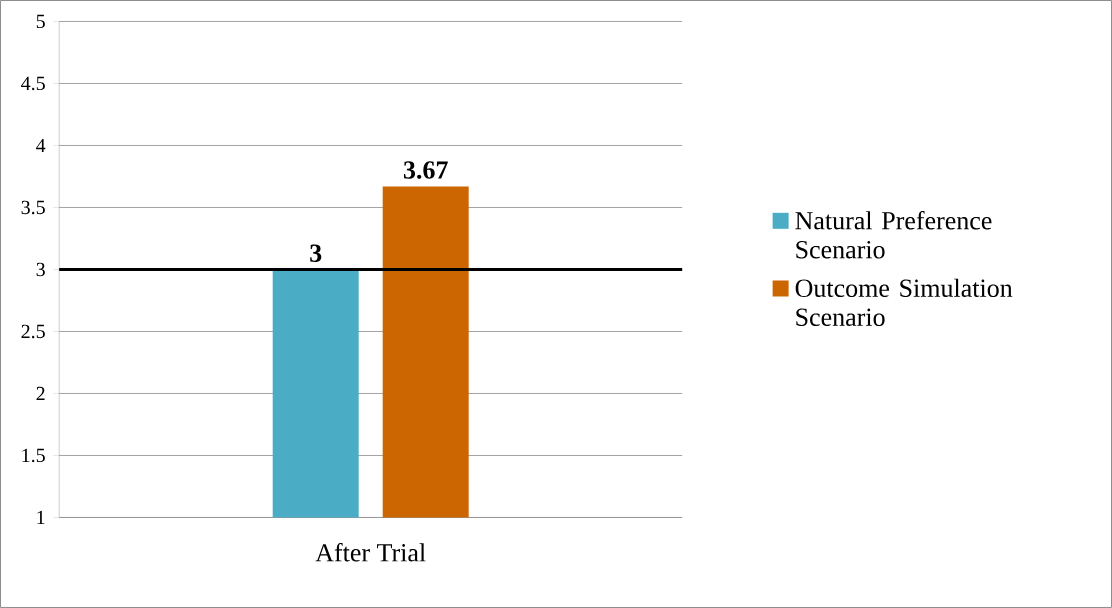  I want to click on y-tick-label: 2.5, so click(33, 331).